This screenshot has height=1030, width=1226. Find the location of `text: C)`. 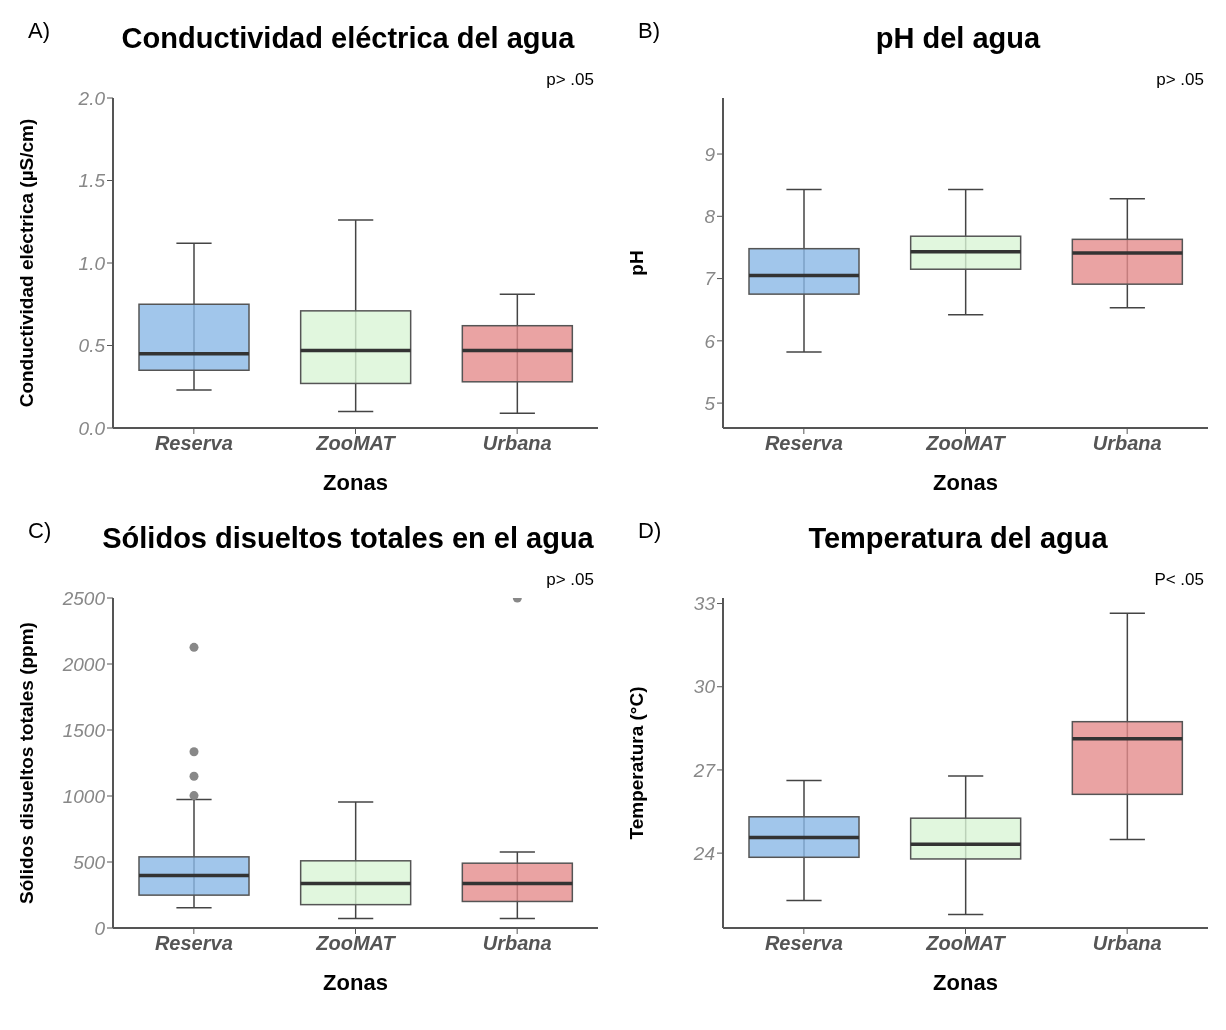

text: C) is located at coordinates (40, 531).